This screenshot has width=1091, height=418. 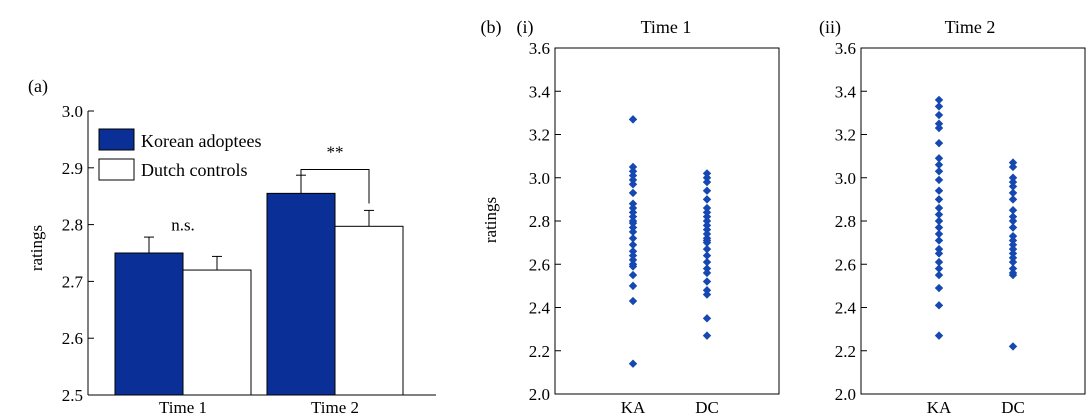 I want to click on annotation-significant: **, so click(x=335, y=152).